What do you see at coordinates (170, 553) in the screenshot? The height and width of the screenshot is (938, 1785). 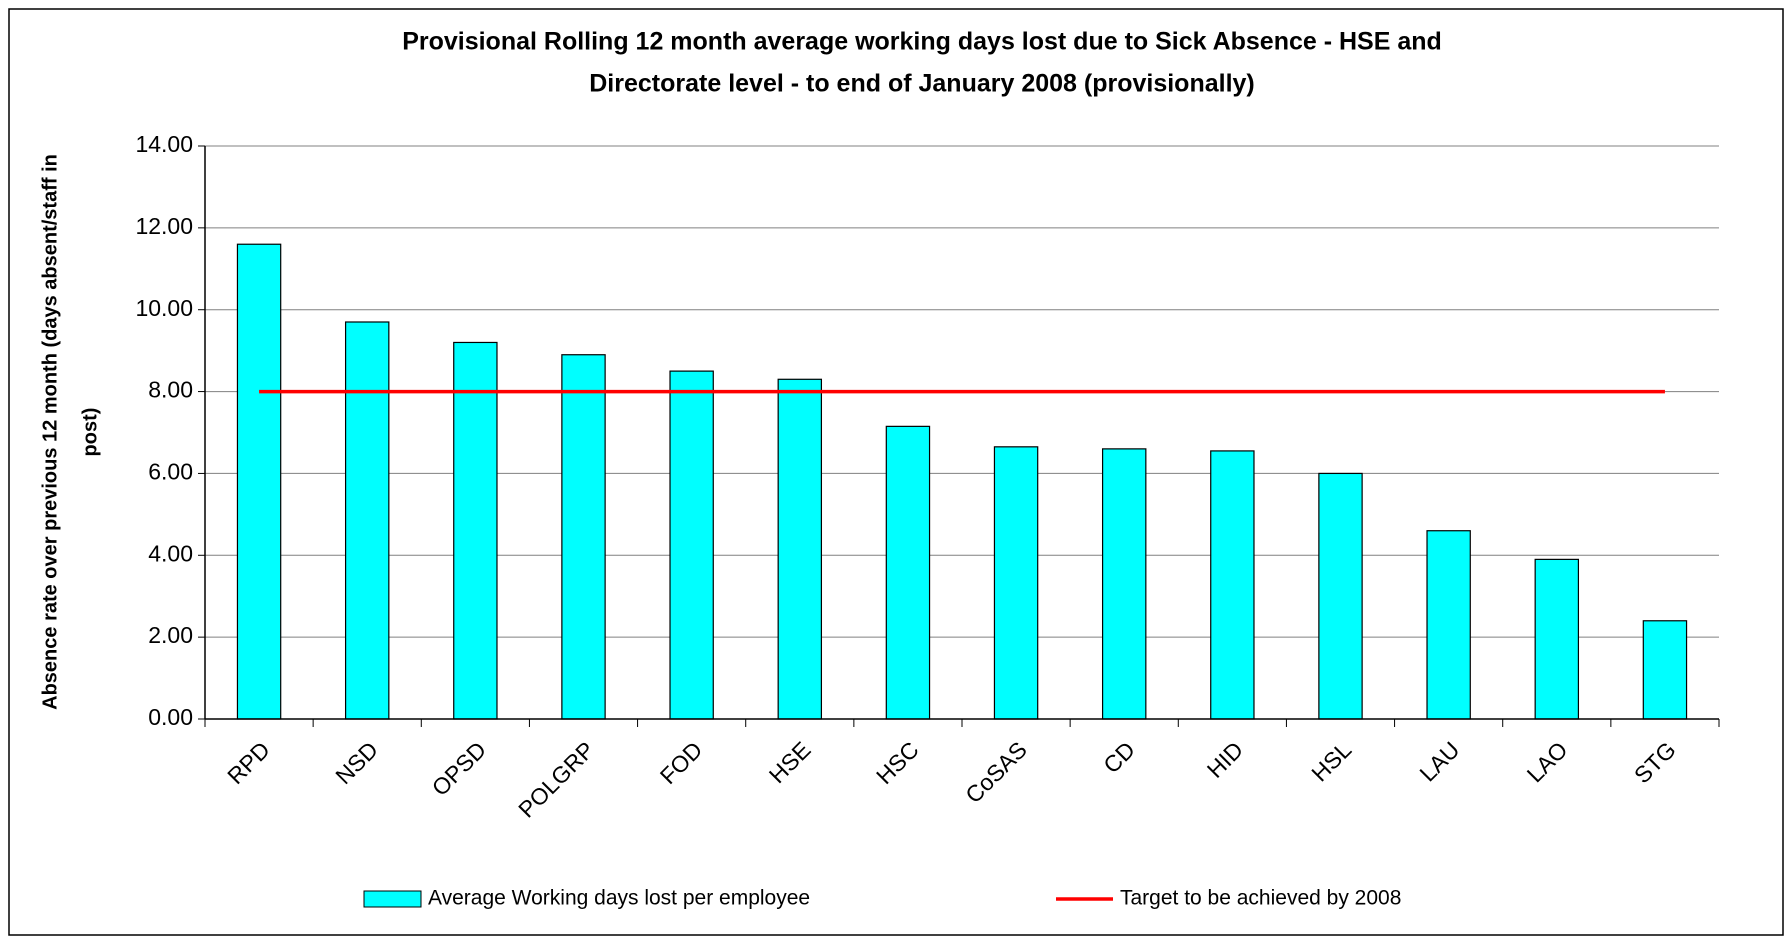 I see `y-tick-label: 4.00` at bounding box center [170, 553].